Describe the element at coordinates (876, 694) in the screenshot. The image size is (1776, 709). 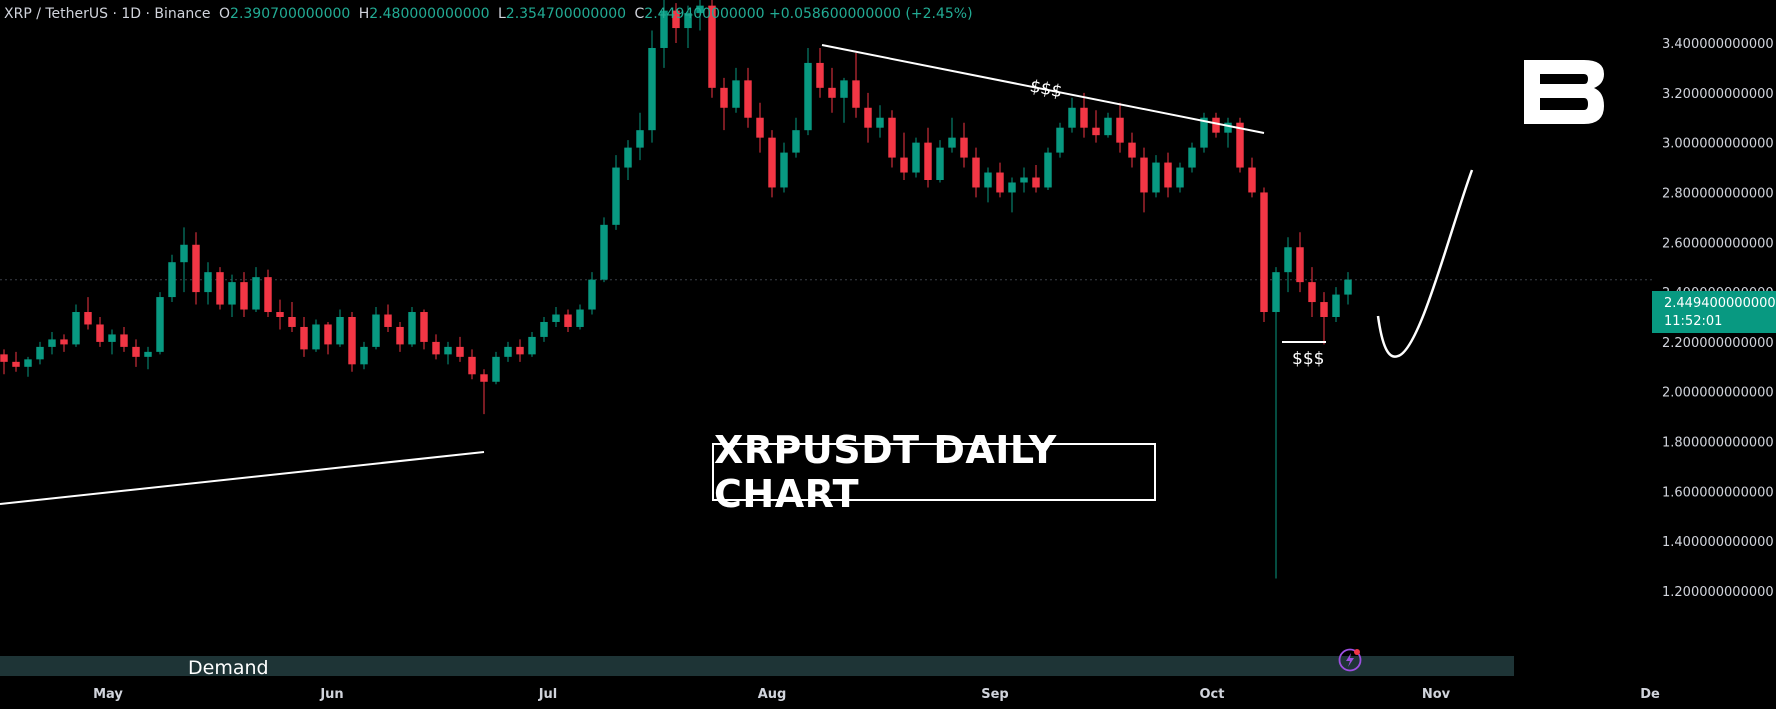
I see `time-axis: May Jun Jul Aug Sep Oct Nov De` at that location.